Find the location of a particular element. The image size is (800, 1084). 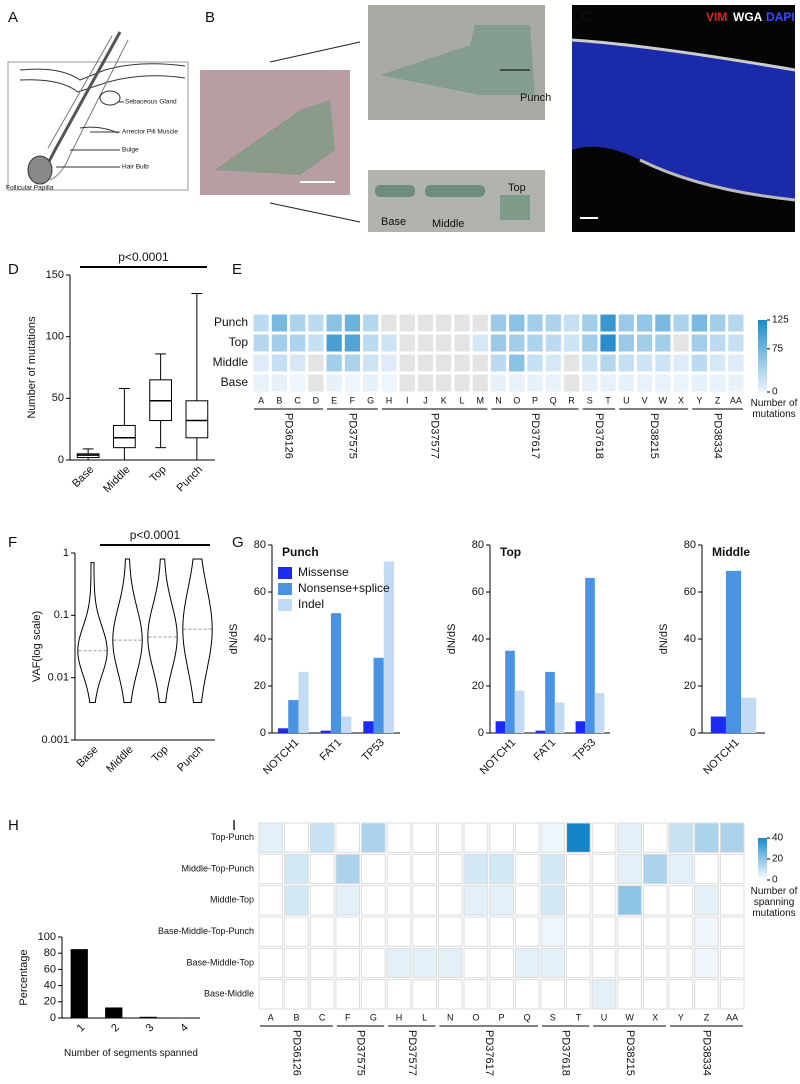

colorbar-tick-label: 20 is located at coordinates (778, 859).